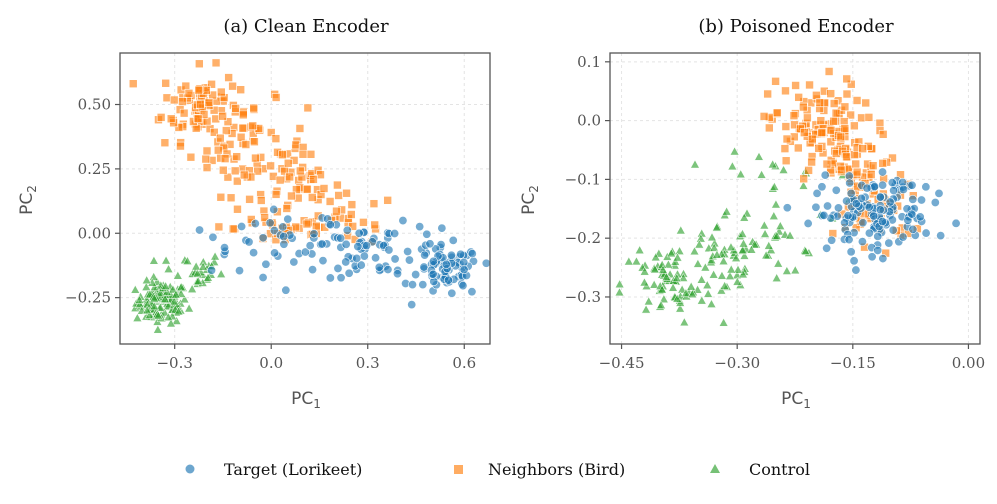 Image resolution: width=997 pixels, height=504 pixels. Describe the element at coordinates (88, 298) in the screenshot. I see `y-tick-label: −0.25` at that location.